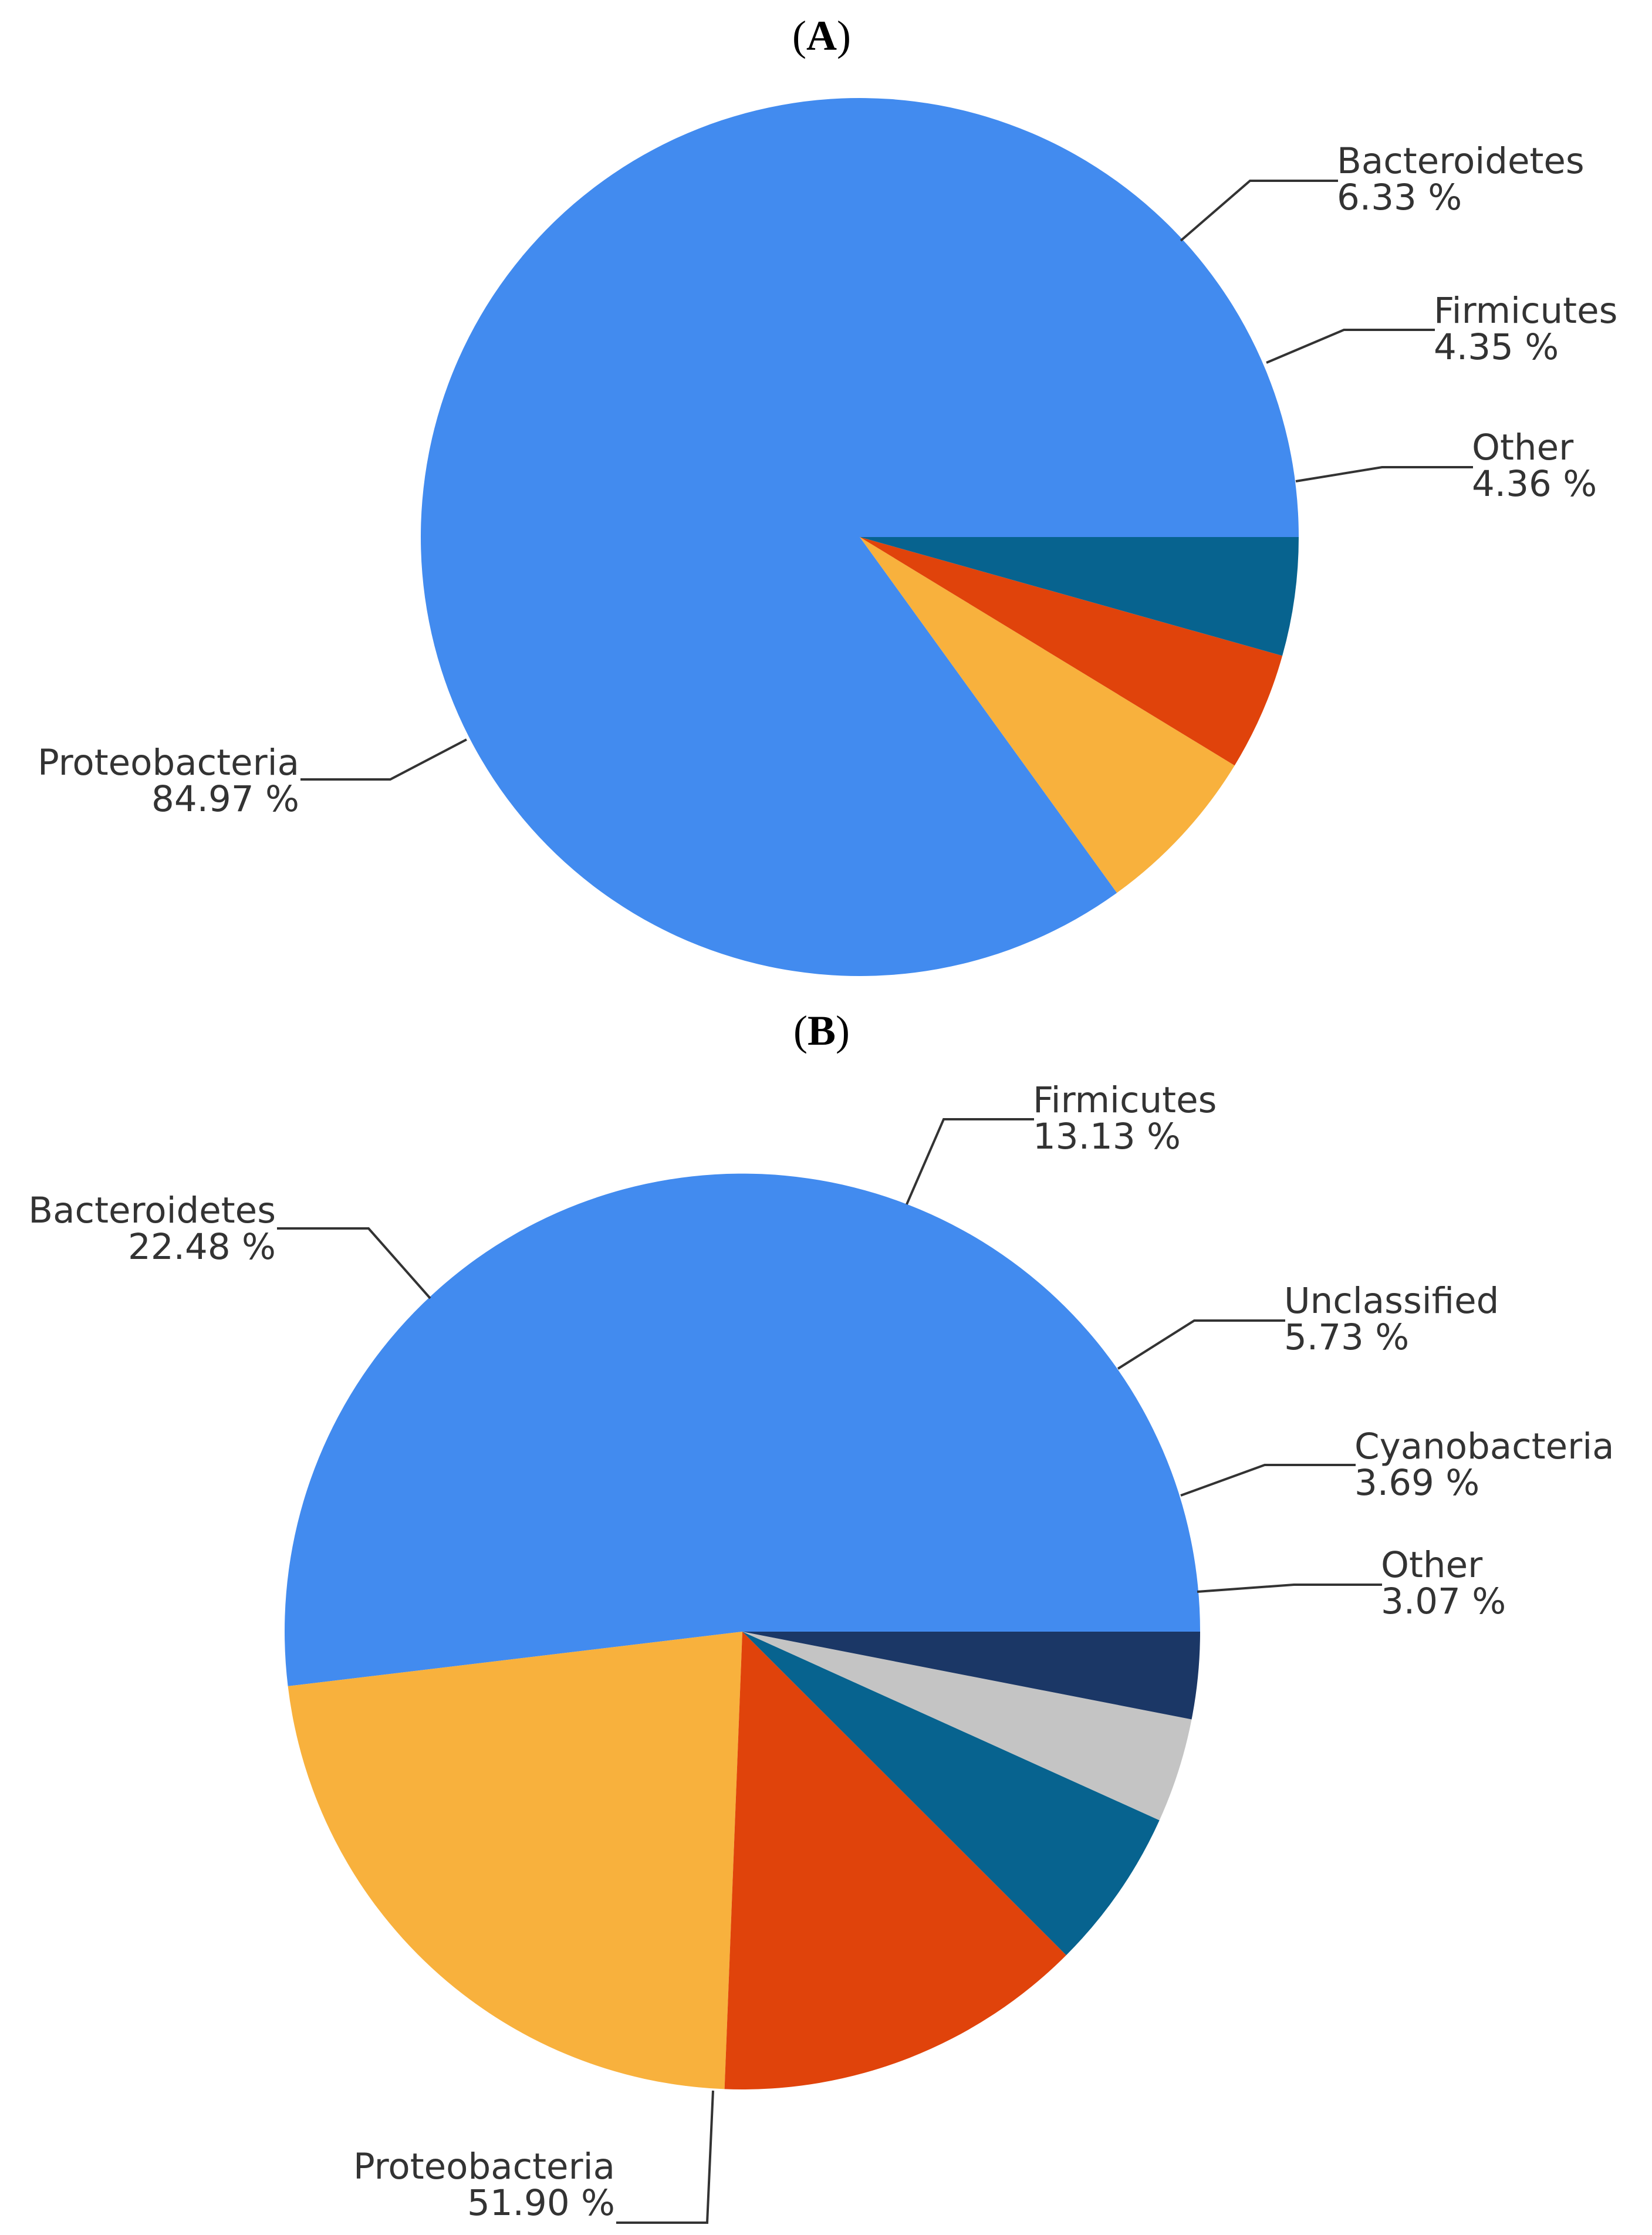 The image size is (1652, 2235). Describe the element at coordinates (967, 1726) in the screenshot. I see `pie-b-slice-cyanobacteria` at that location.